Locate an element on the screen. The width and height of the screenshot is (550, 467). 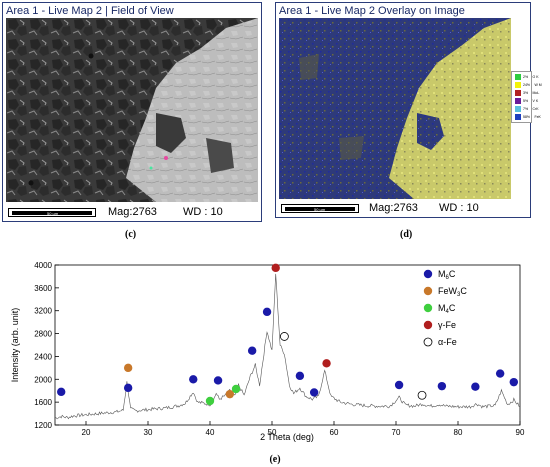
chart-legend: M6C FeW3C M4C γ-Fe α-Fe is located at coordinates (445, 308).